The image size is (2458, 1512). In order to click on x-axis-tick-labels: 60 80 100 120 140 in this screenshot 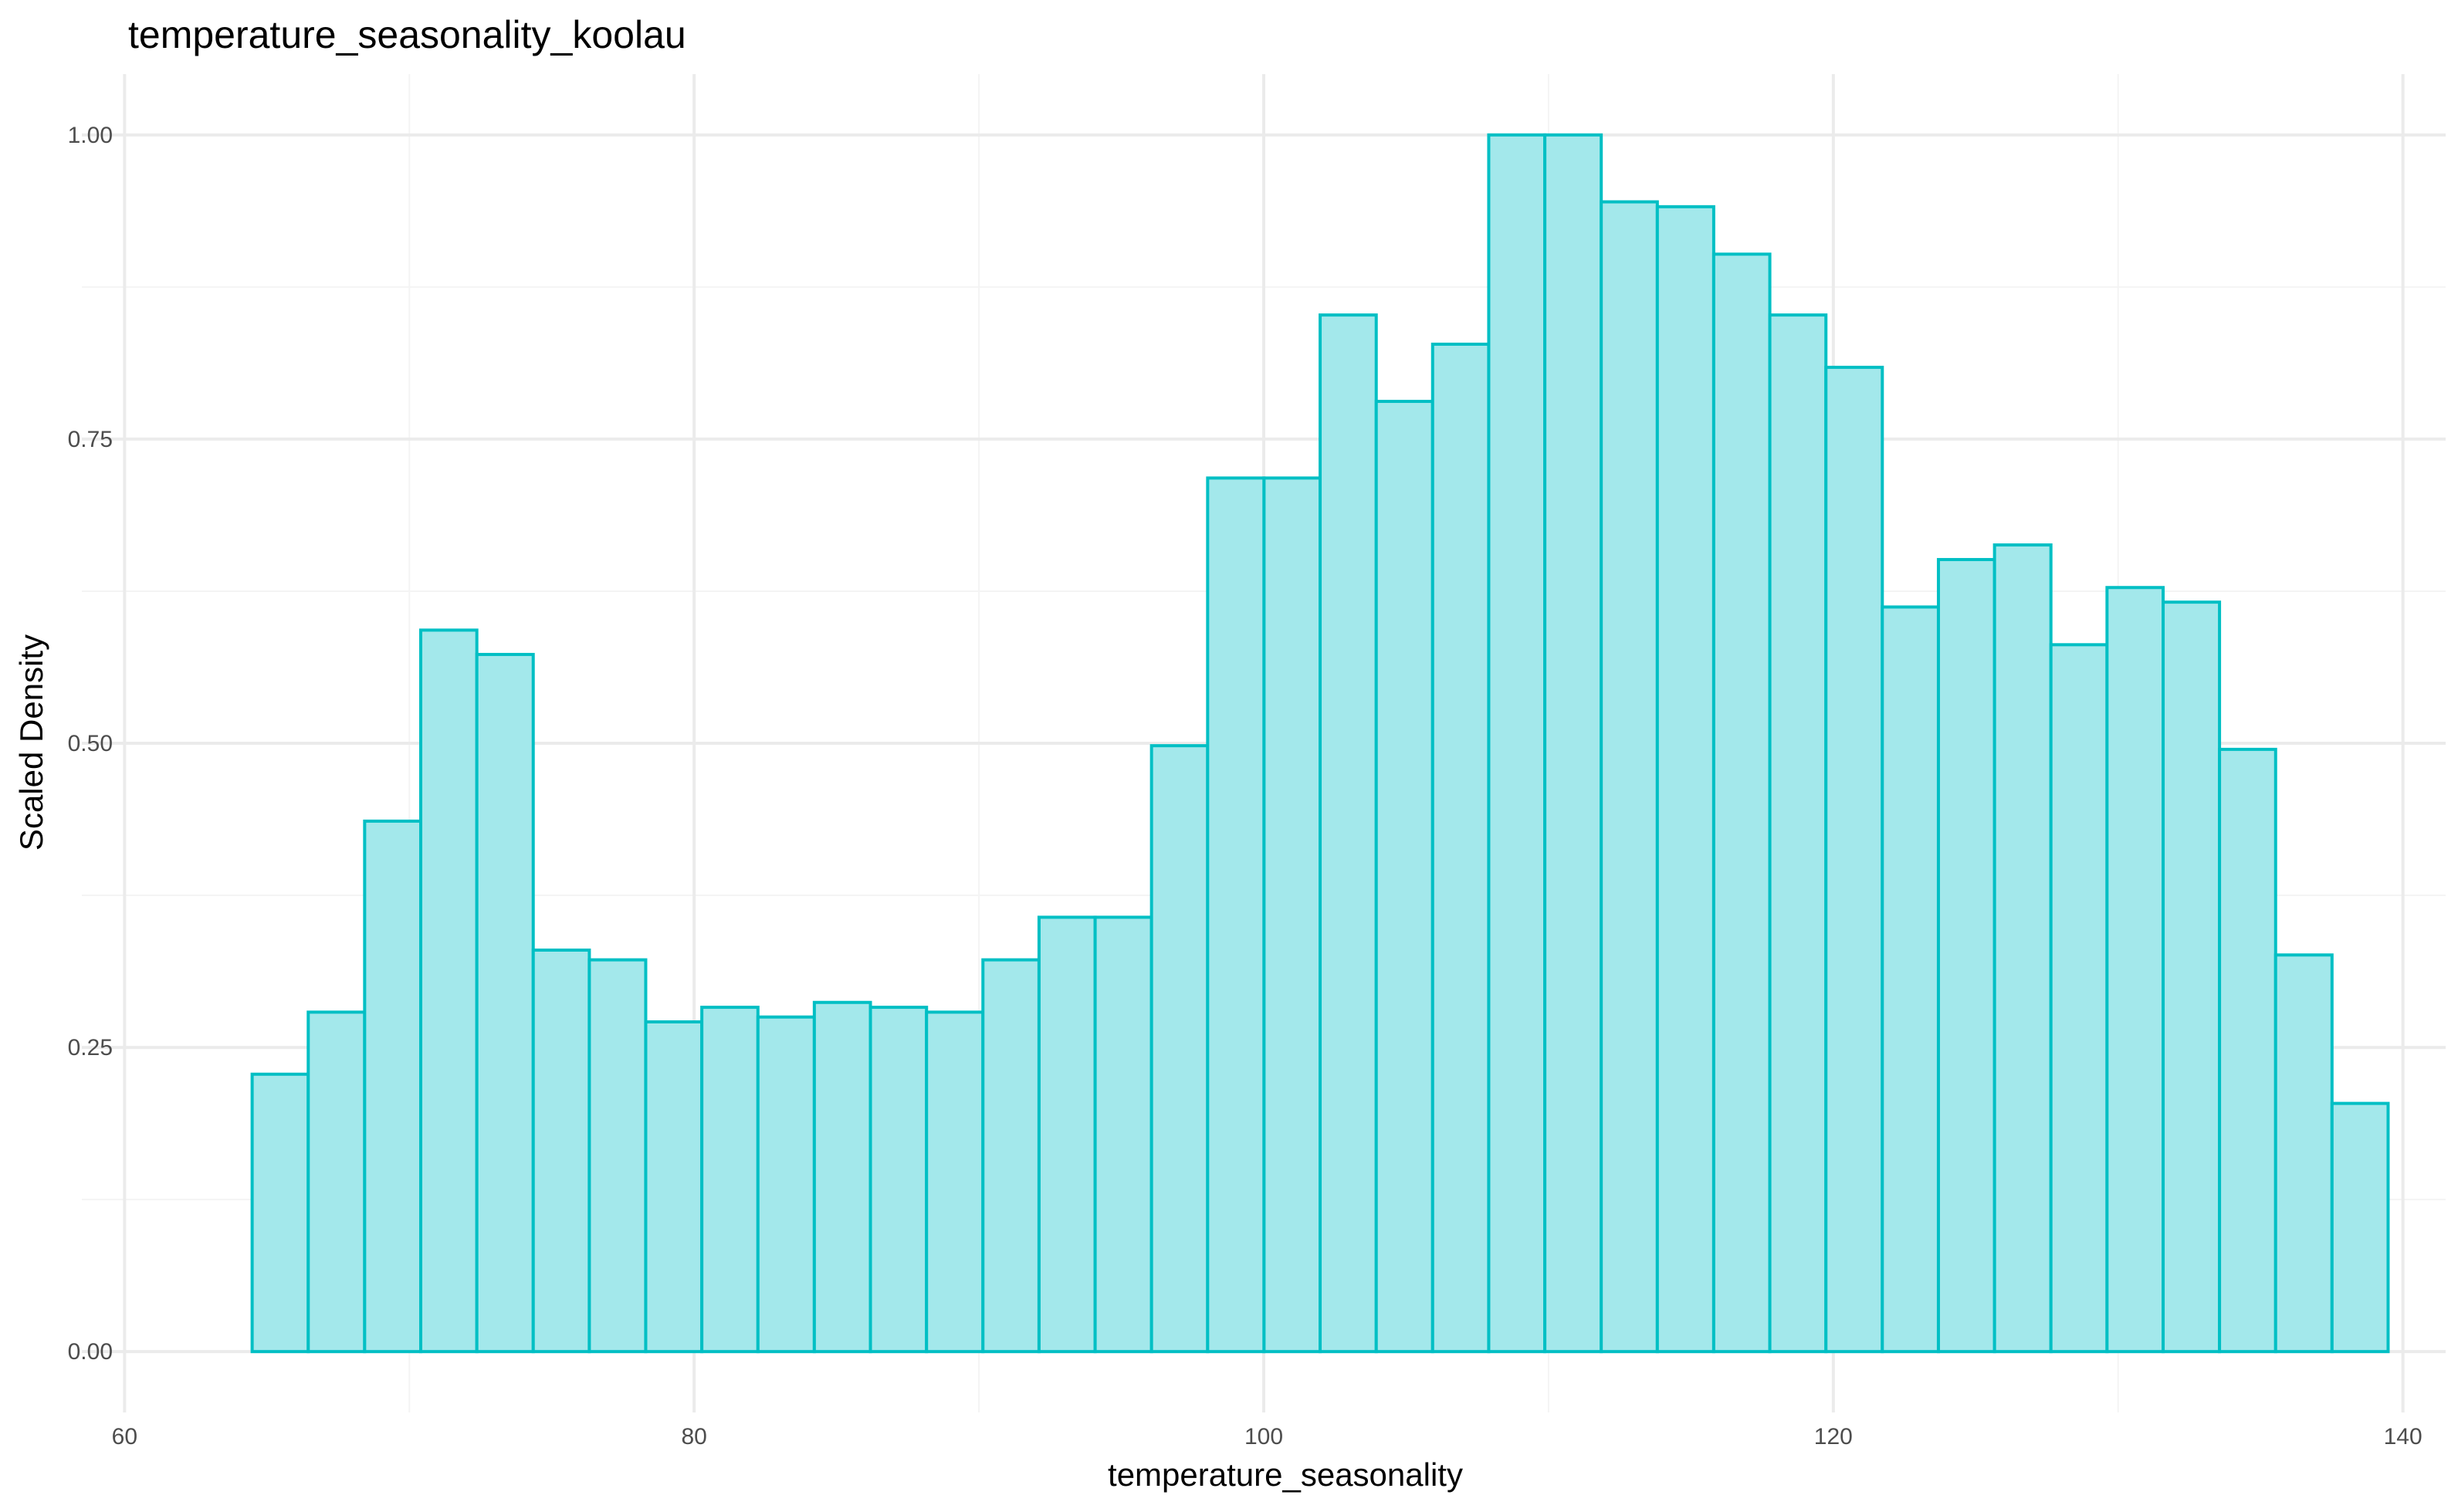, I will do `click(1267, 1436)`.